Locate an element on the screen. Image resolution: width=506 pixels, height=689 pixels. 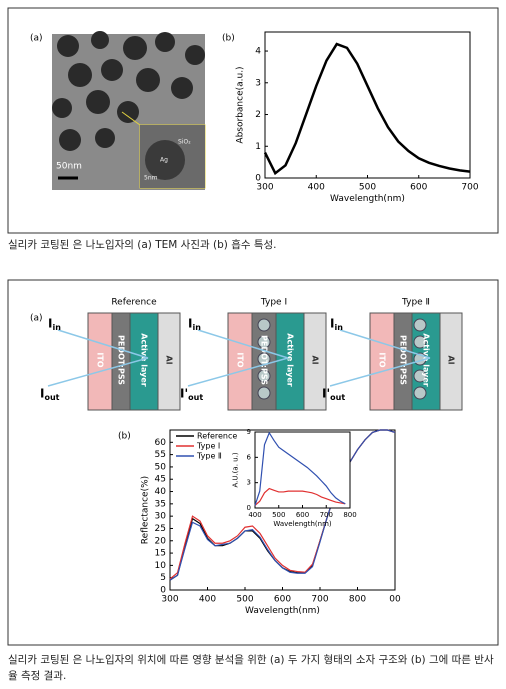
legend-label: Type Ⅱ is located at coordinates (209, 456).